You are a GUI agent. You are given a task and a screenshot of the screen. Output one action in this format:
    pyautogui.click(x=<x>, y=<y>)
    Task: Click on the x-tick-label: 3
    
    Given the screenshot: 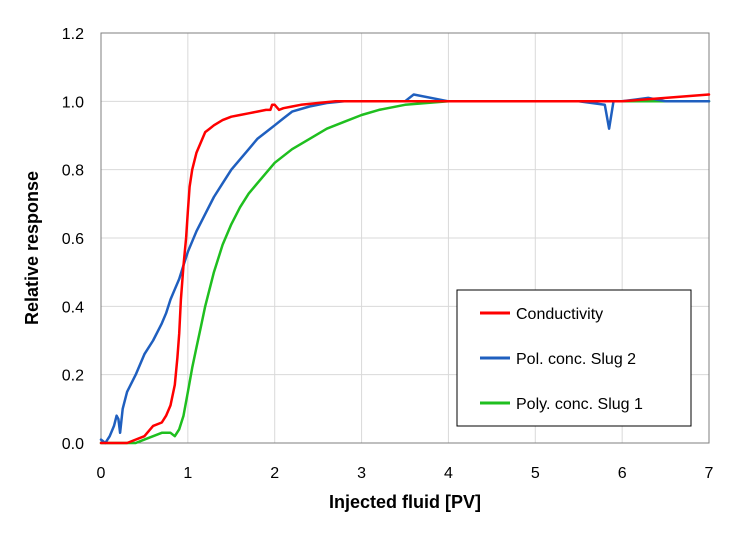 What is the action you would take?
    pyautogui.click(x=361, y=473)
    